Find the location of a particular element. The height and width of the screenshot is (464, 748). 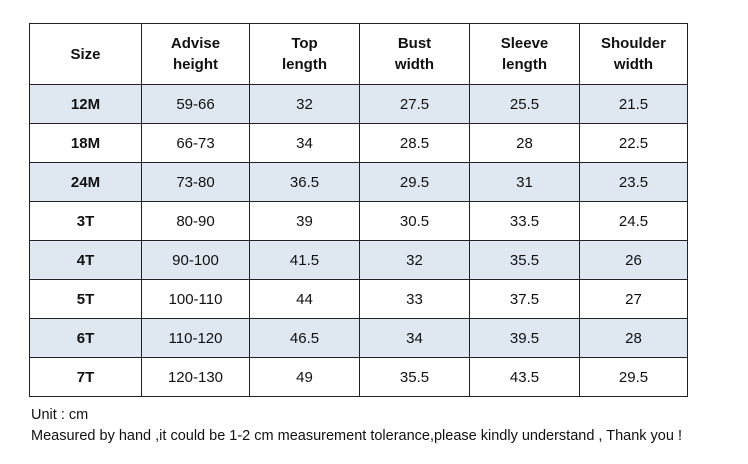

table-row: 5T 100-110 44 33 37.5 27 is located at coordinates (358, 299).